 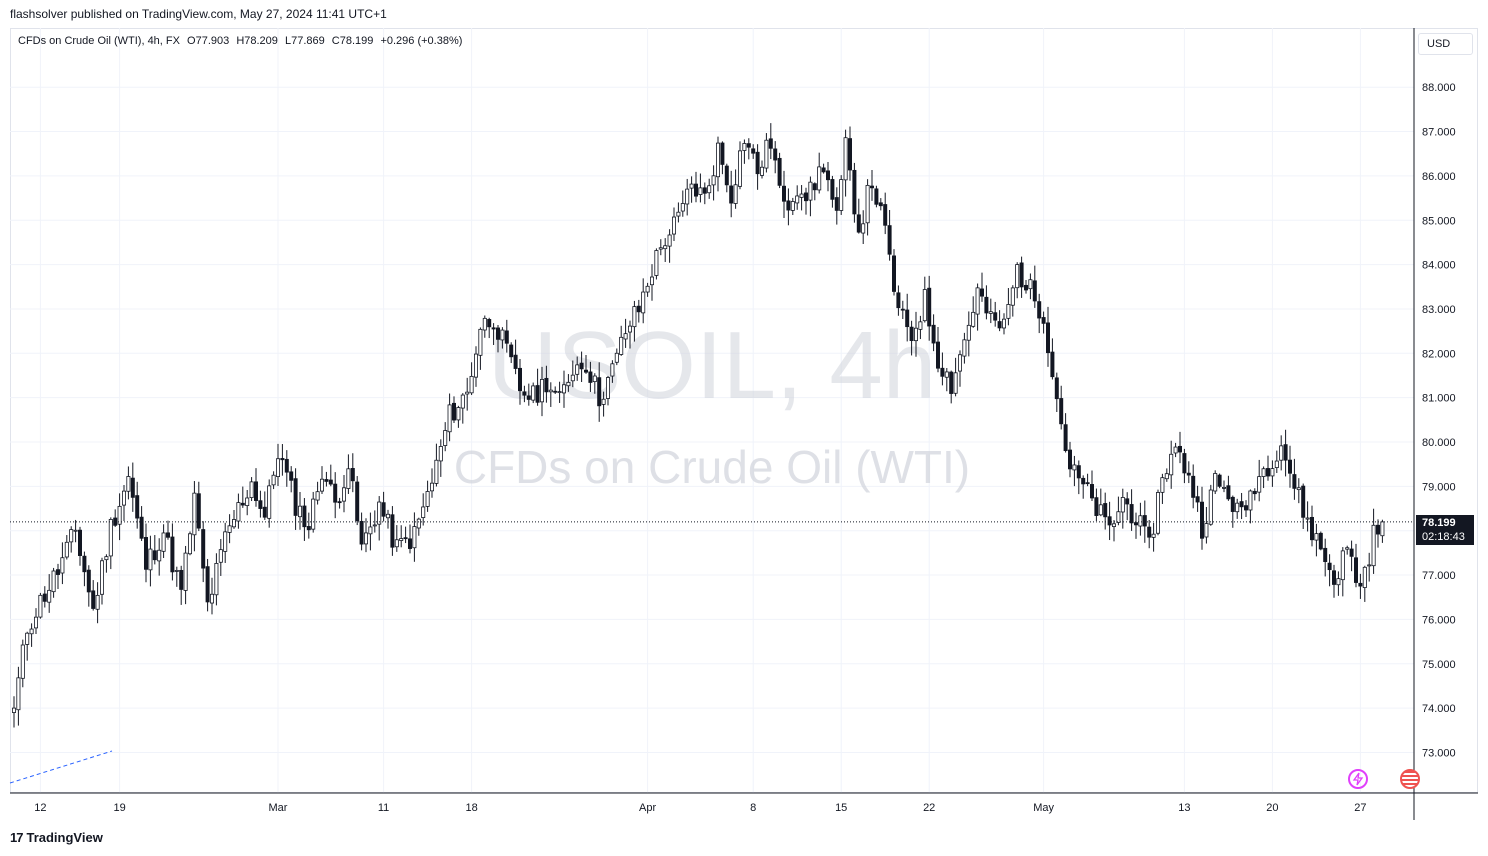 What do you see at coordinates (1439, 310) in the screenshot?
I see `y-tick-label: 83.000` at bounding box center [1439, 310].